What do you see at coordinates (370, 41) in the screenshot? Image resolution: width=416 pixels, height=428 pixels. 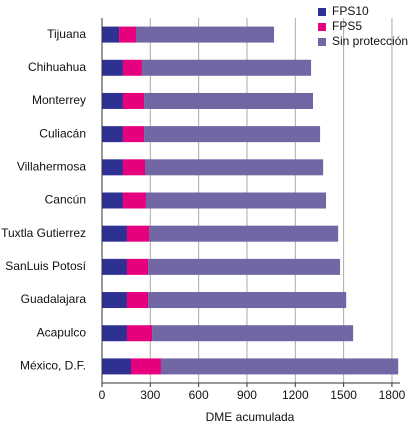 I see `legend-label: Sin protección` at bounding box center [370, 41].